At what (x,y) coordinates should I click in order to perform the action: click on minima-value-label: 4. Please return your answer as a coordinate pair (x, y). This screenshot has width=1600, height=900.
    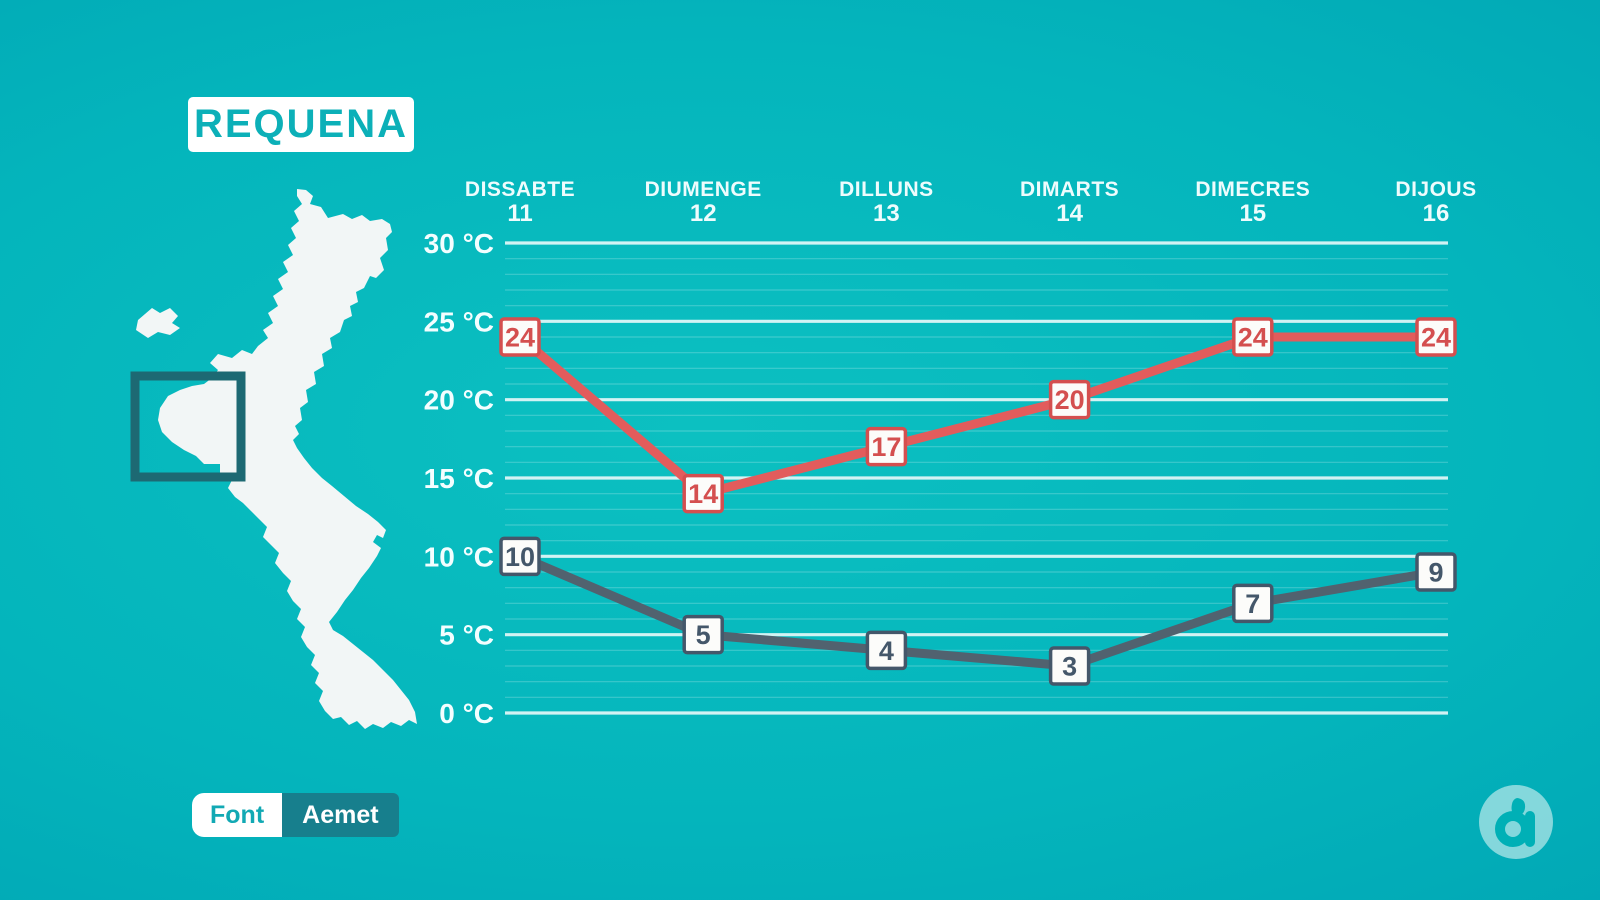
    Looking at the image, I should click on (886, 651).